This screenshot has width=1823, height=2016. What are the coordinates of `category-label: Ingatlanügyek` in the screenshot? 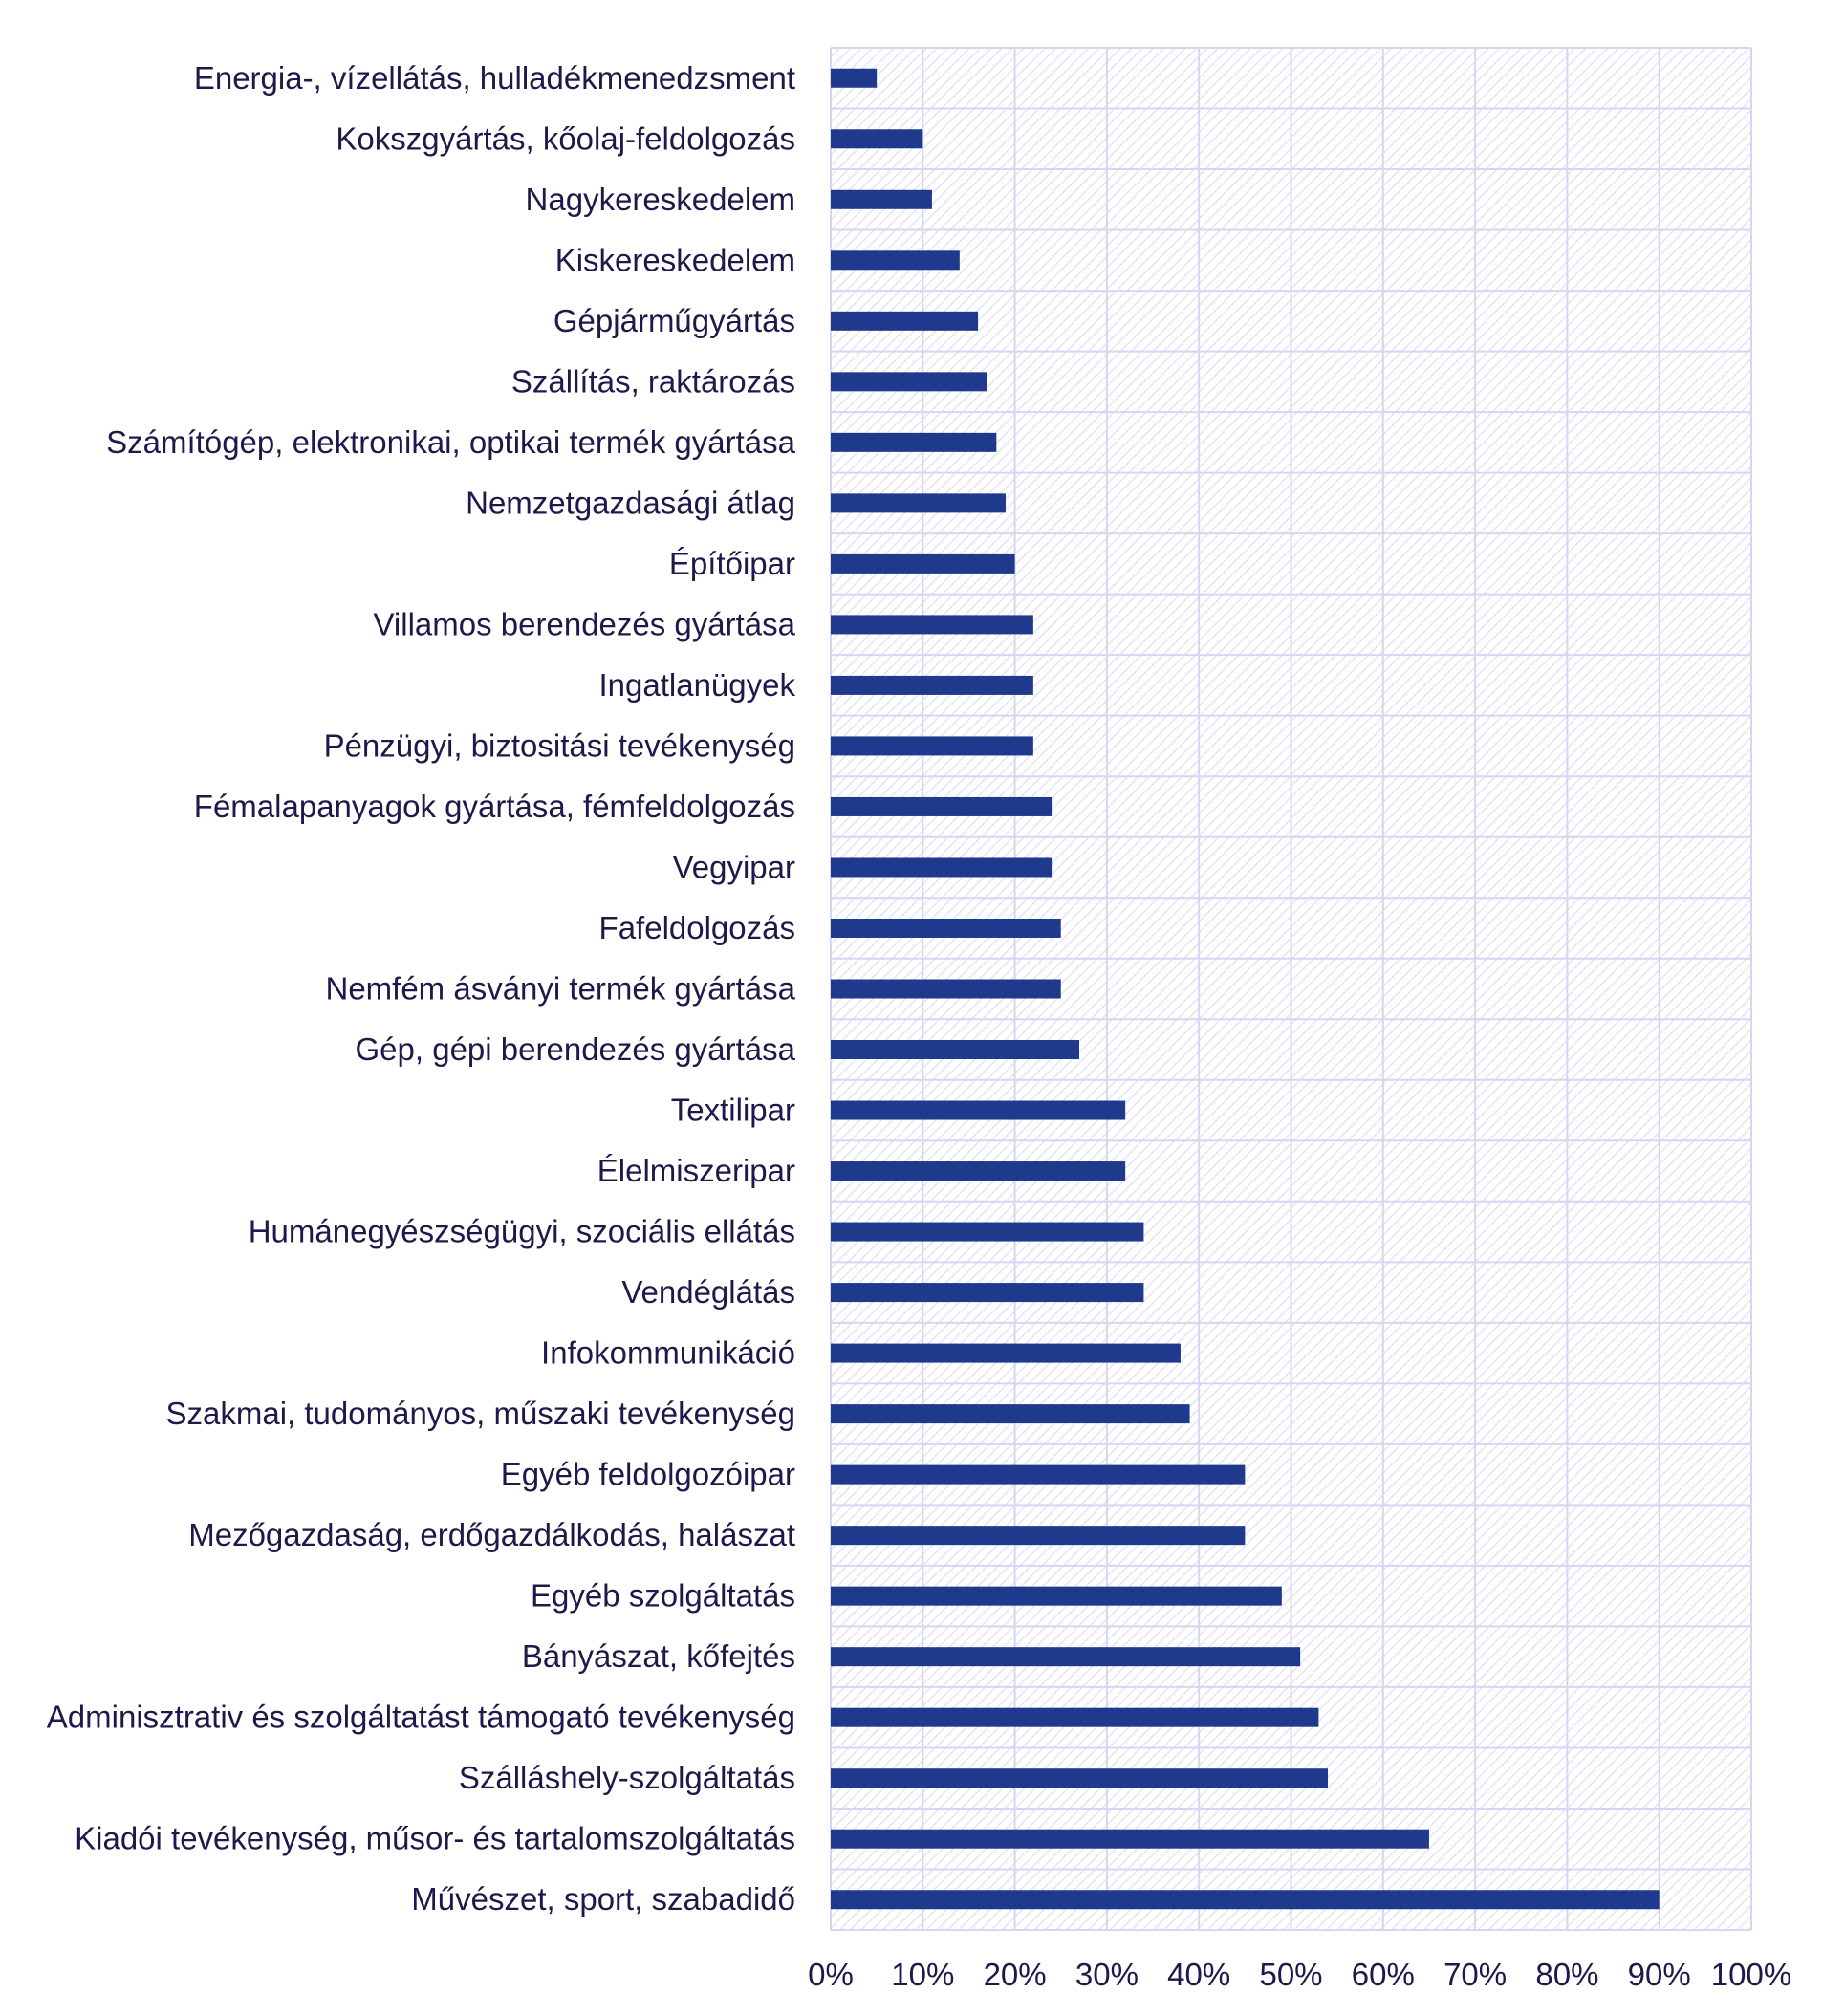 It's located at (697, 685).